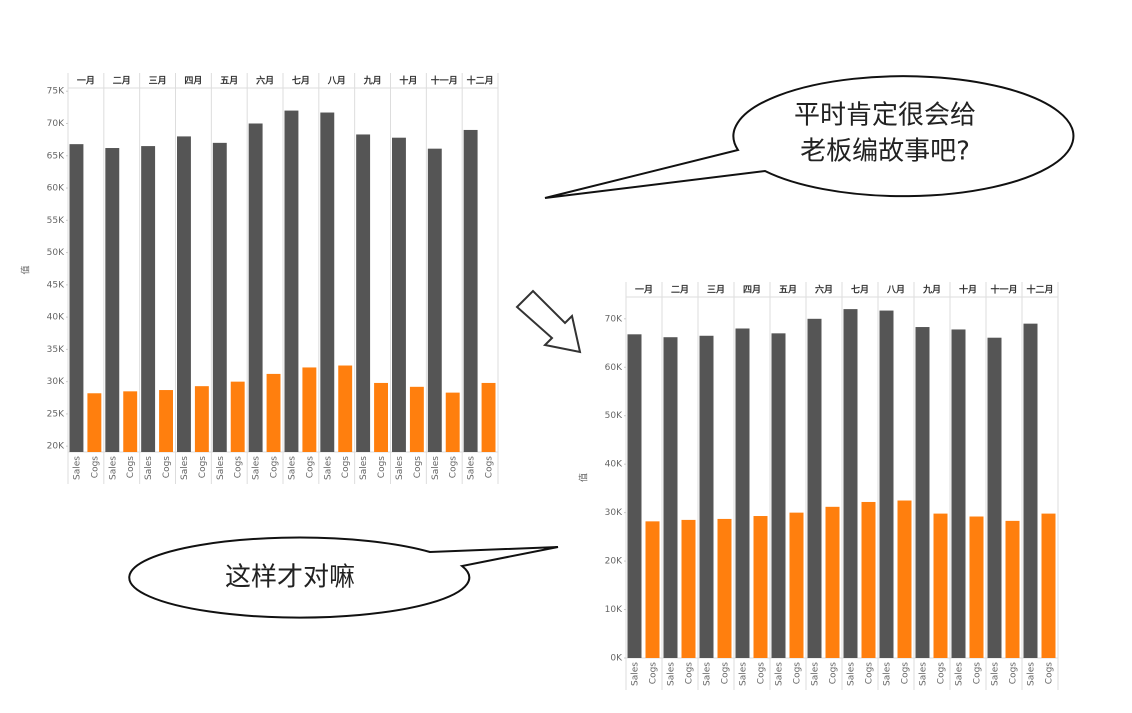  What do you see at coordinates (644, 290) in the screenshot?
I see `month-header: 一月` at bounding box center [644, 290].